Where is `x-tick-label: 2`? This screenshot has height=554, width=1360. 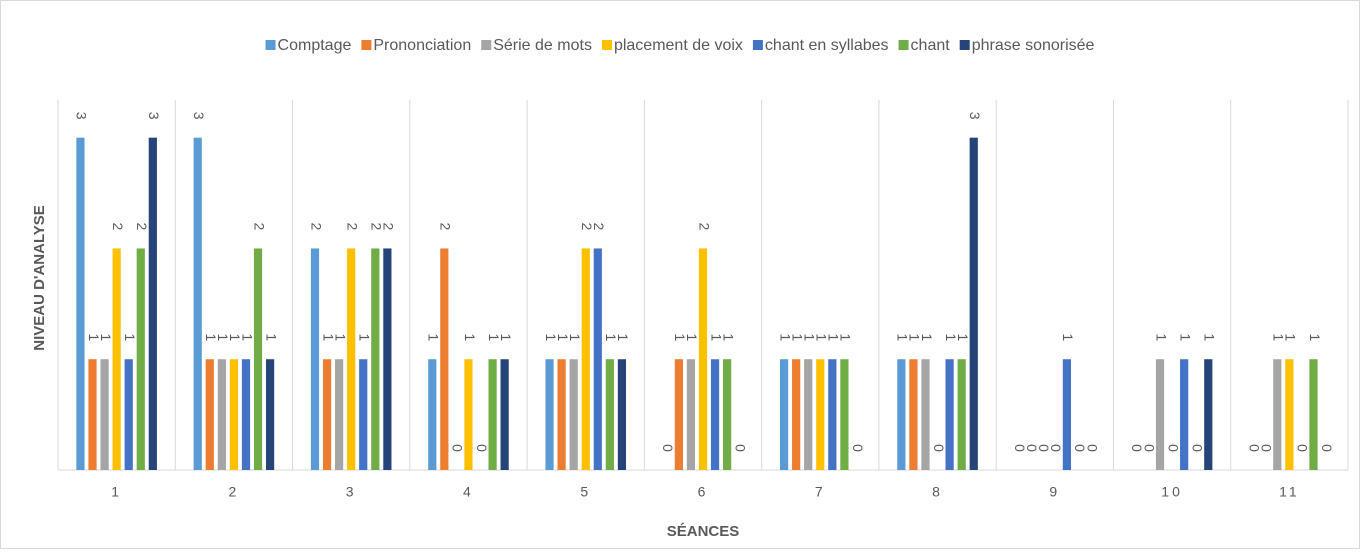 x-tick-label: 2 is located at coordinates (234, 492).